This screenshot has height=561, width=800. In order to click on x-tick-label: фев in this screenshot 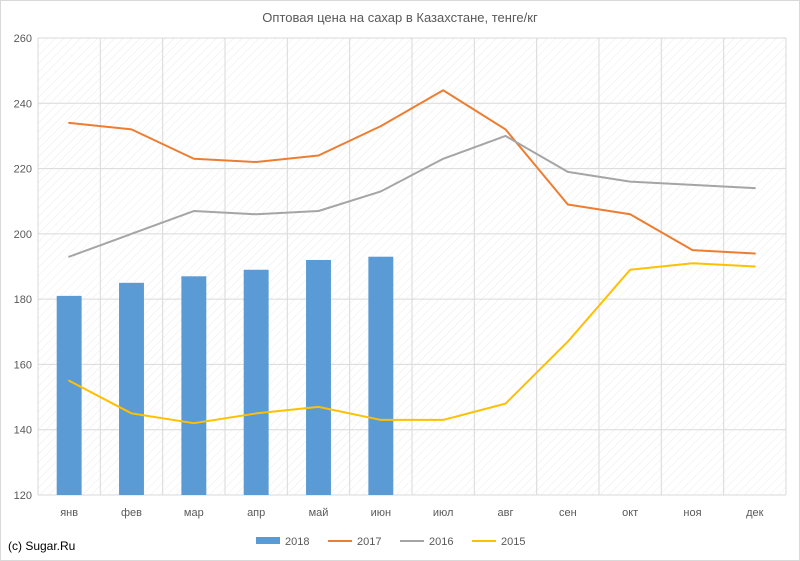, I will do `click(131, 513)`.